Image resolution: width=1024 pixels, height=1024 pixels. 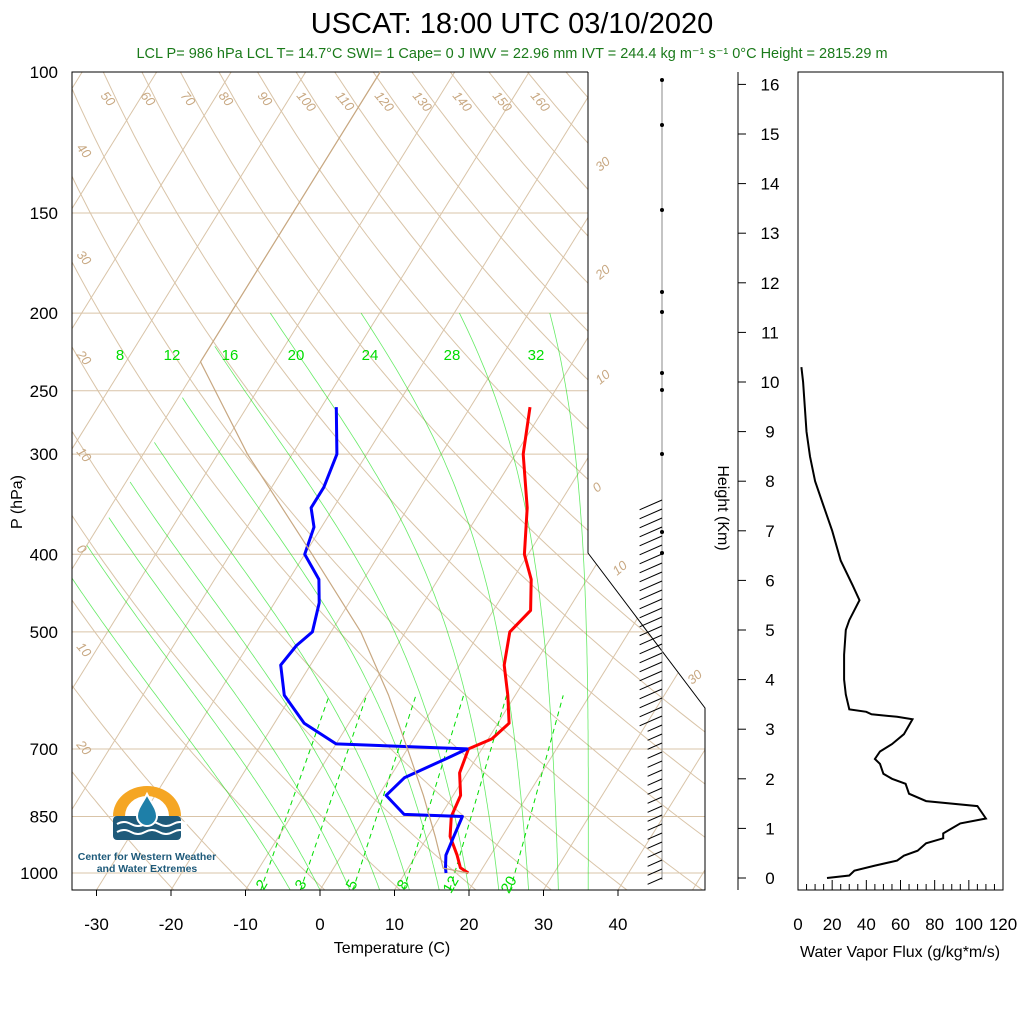 I want to click on temperature-tick-label: 20, so click(x=469, y=924).